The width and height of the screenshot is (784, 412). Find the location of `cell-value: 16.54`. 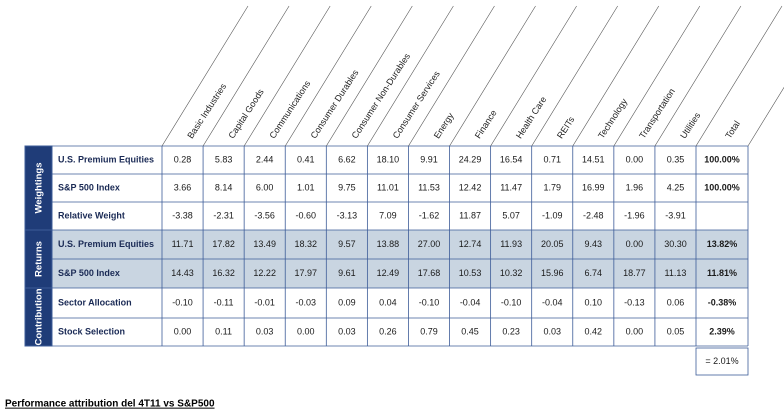

cell-value: 16.54 is located at coordinates (511, 159).